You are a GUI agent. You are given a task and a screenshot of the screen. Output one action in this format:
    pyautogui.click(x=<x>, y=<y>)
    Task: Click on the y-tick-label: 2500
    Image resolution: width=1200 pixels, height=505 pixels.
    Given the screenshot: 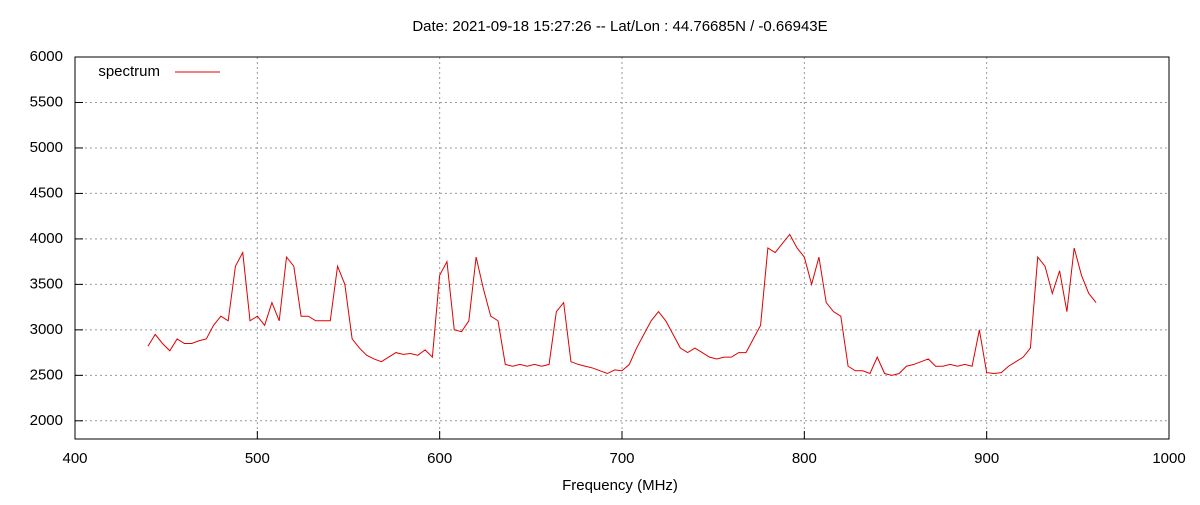 What is the action you would take?
    pyautogui.click(x=46, y=374)
    